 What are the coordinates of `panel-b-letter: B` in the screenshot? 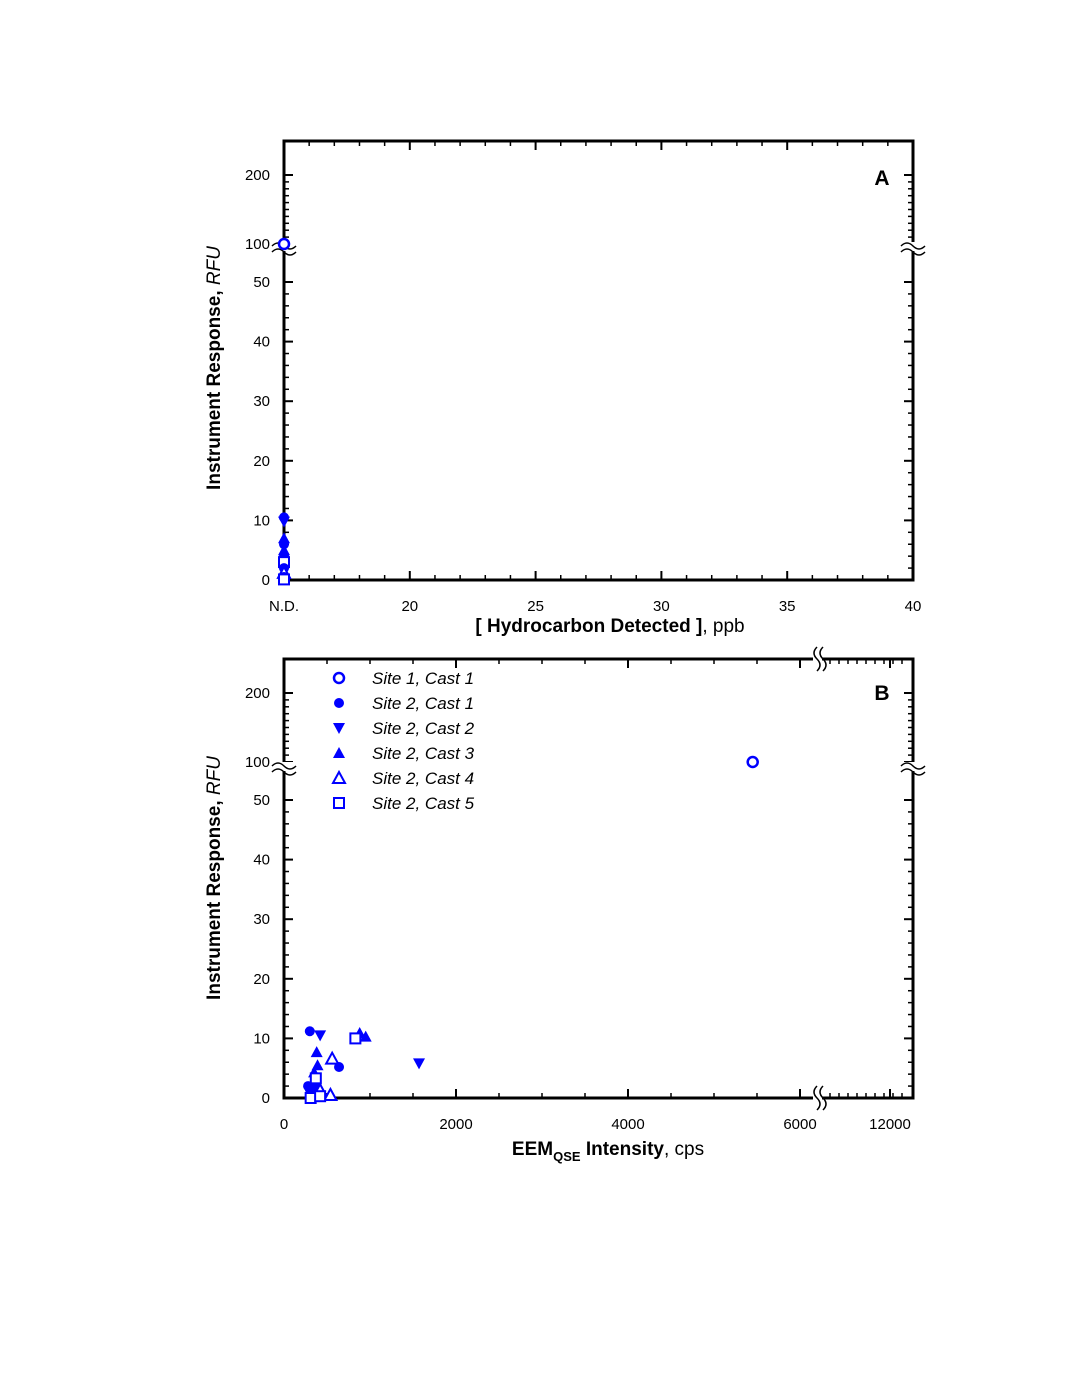 It's located at (881, 693).